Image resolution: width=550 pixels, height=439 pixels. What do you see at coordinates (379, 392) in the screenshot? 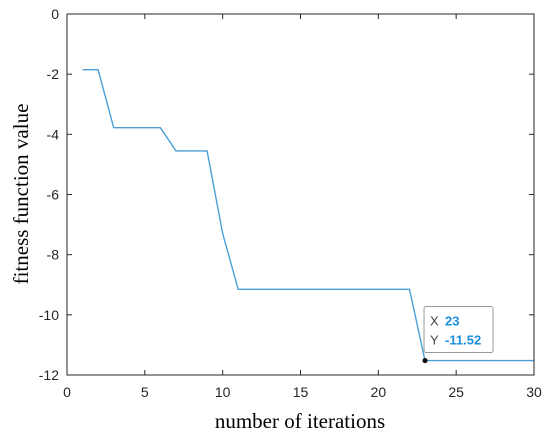
I see `x-tick-label: 20` at bounding box center [379, 392].